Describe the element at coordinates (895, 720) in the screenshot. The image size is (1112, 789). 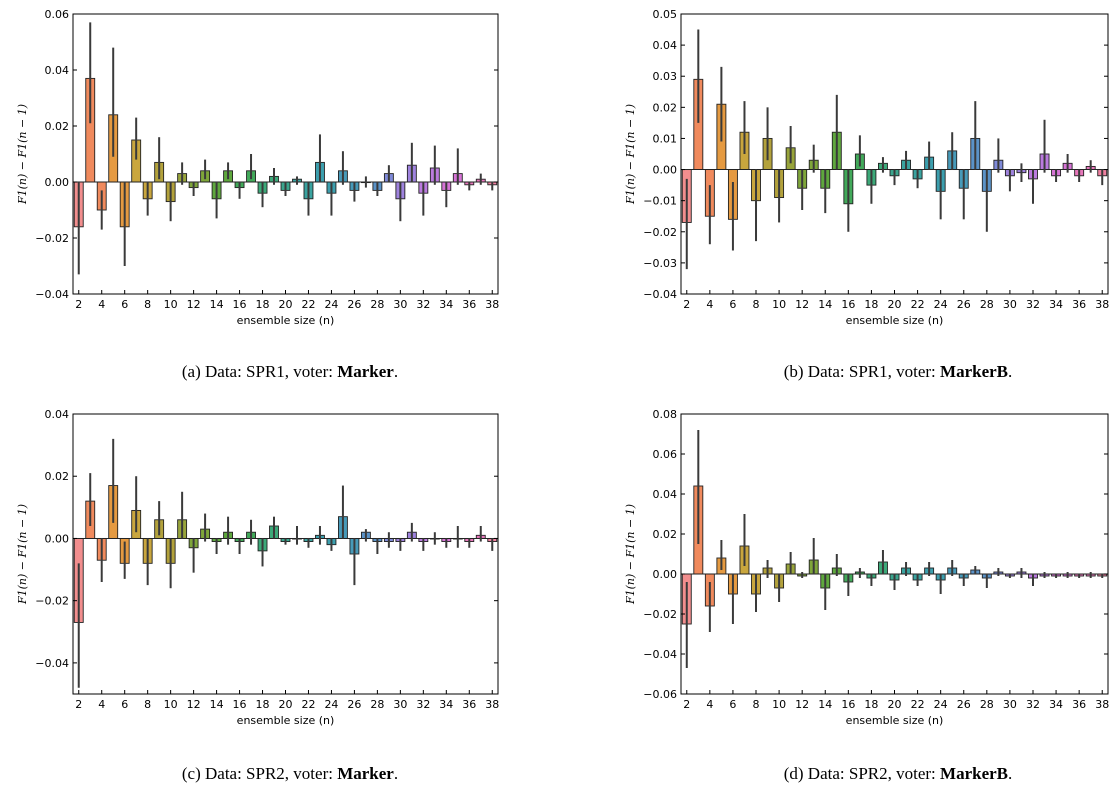
I see `x-axis-label-d: ensemble size (n)` at that location.